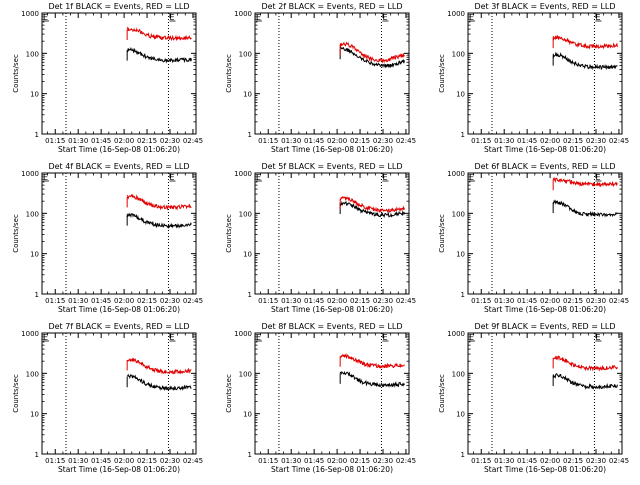  What do you see at coordinates (544, 326) in the screenshot?
I see `chart-title: Det 9f BLACK = Events, RED = LLD` at bounding box center [544, 326].